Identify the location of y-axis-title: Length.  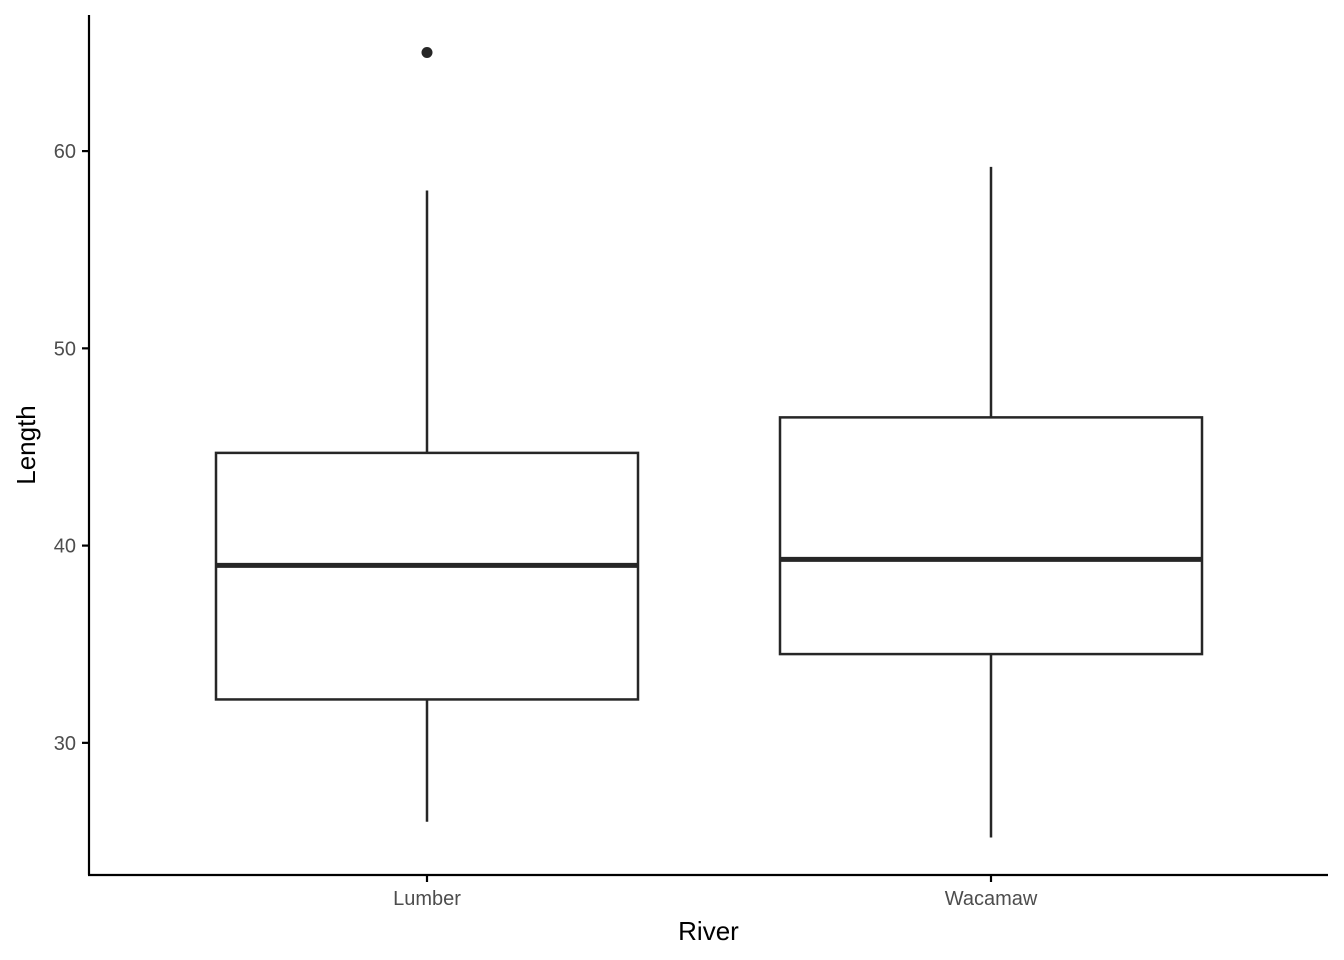
(26, 445).